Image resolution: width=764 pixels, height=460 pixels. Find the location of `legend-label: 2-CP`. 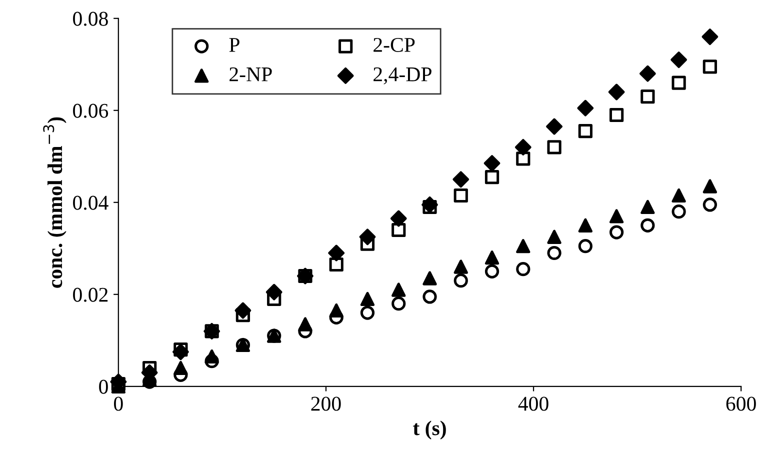

legend-label: 2-CP is located at coordinates (394, 45).